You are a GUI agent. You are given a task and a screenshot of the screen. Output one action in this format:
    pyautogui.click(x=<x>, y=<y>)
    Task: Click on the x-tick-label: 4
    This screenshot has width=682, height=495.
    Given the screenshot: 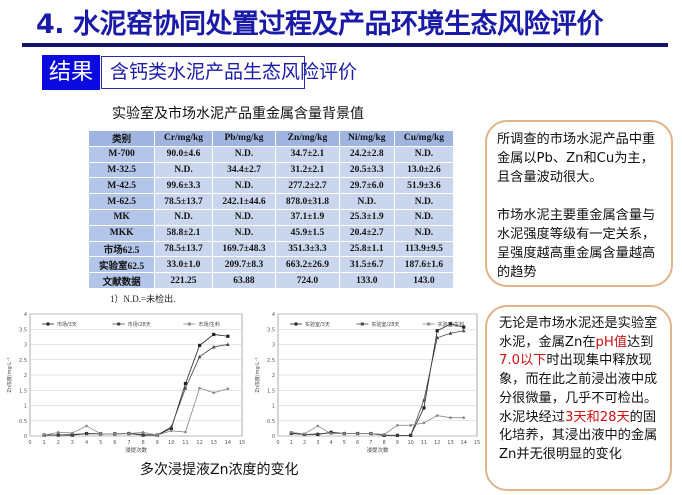 What is the action you would take?
    pyautogui.click(x=330, y=443)
    